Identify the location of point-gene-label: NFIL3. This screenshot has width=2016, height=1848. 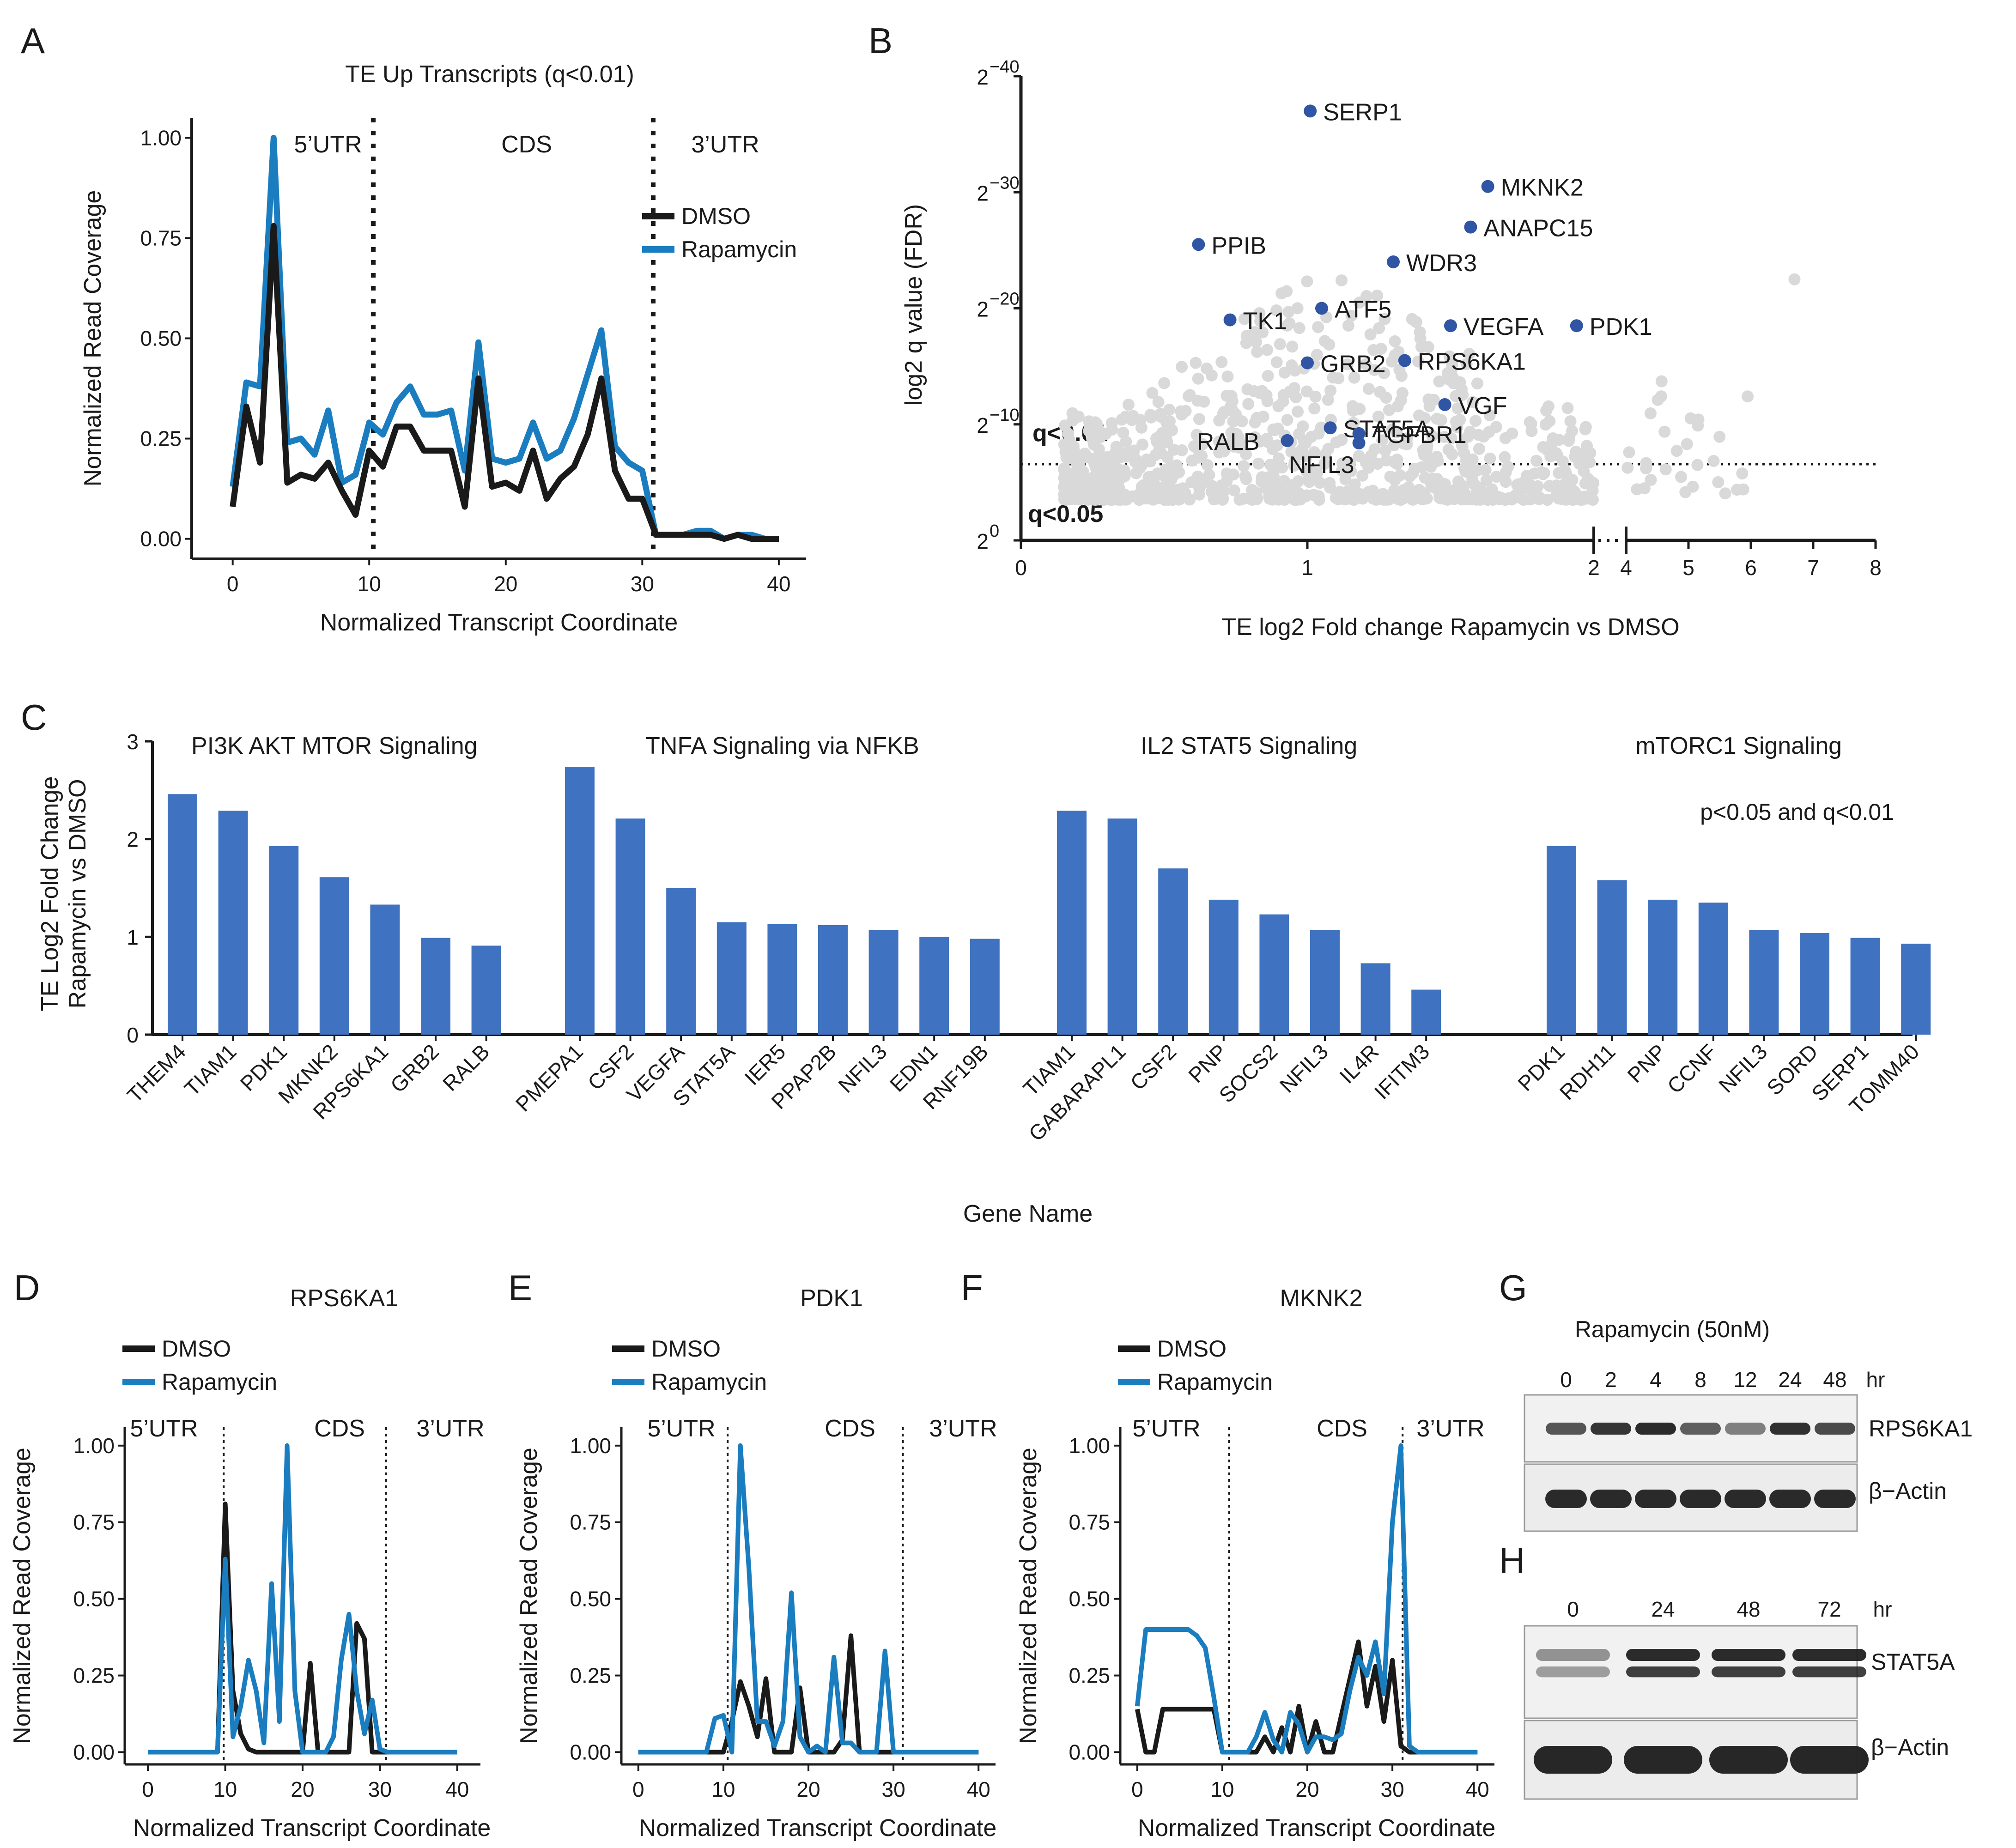
(1321, 465).